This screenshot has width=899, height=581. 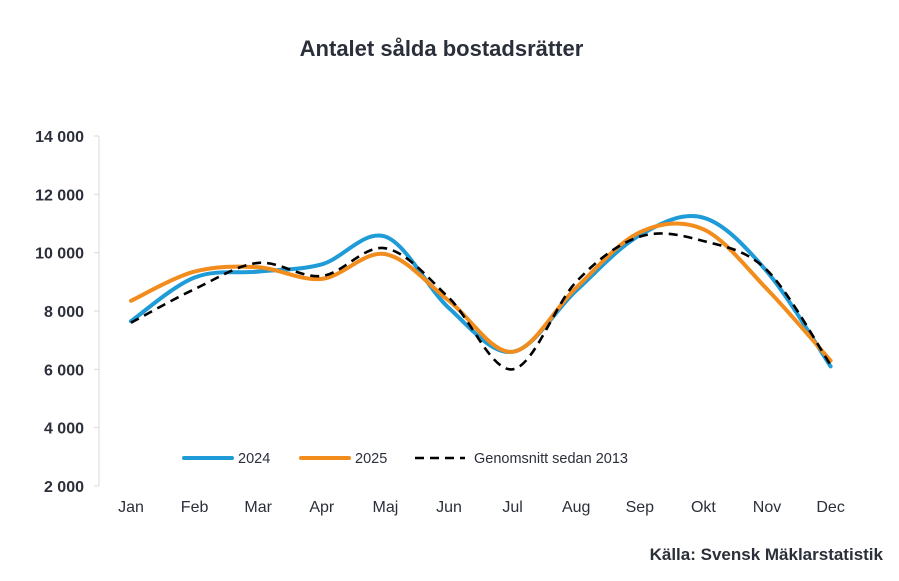 I want to click on x-tick-label: Nov, so click(x=767, y=507).